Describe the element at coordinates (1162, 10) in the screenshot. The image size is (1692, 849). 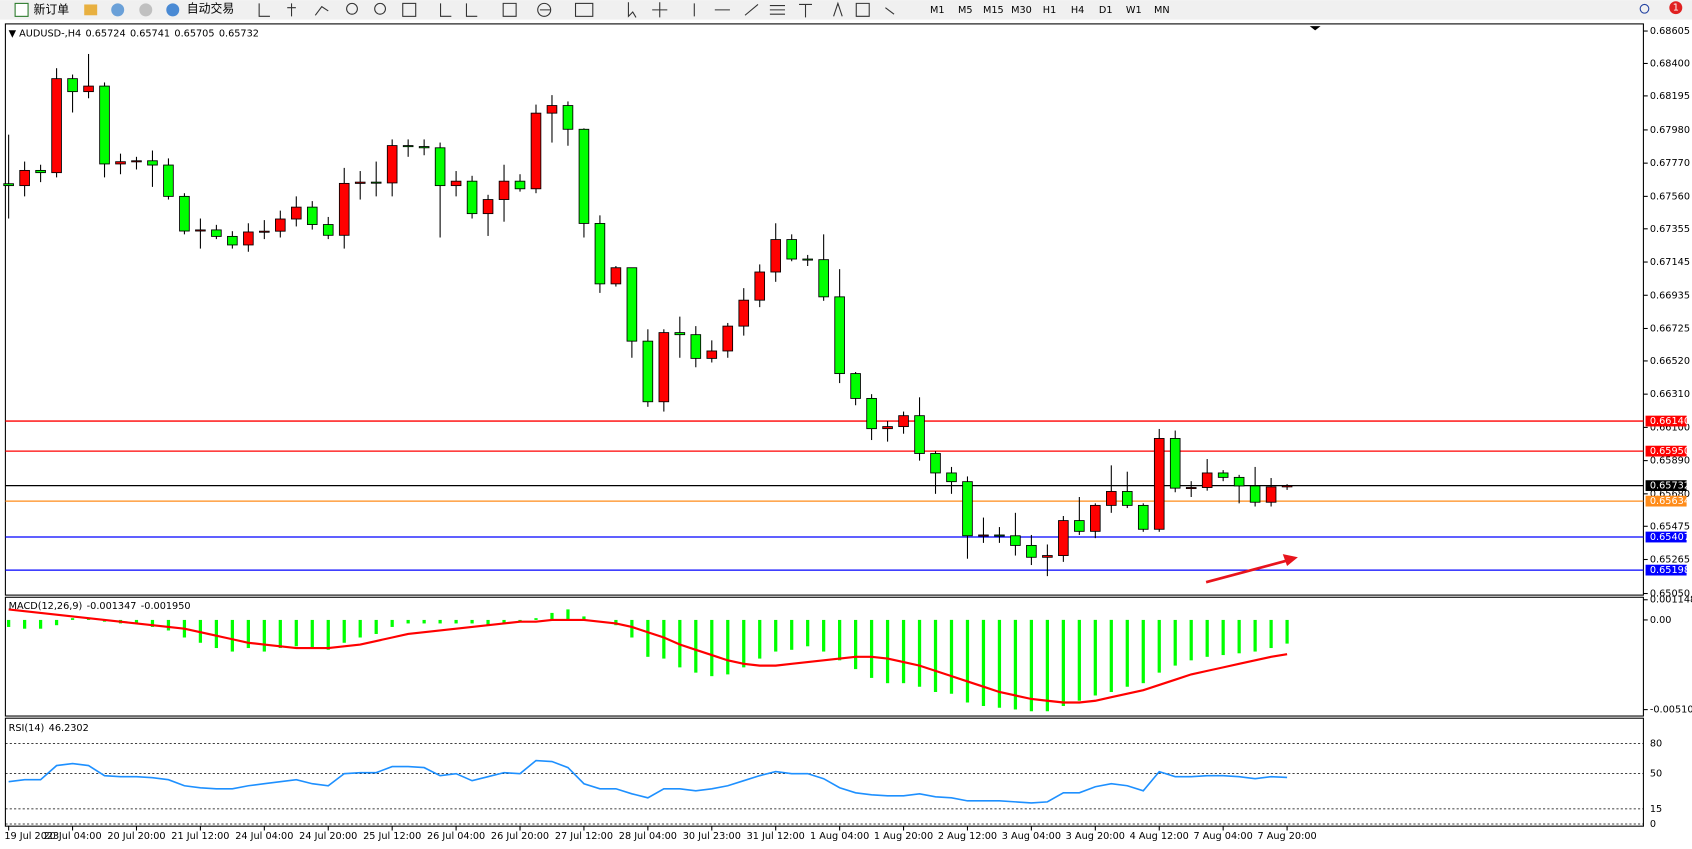
I see `timeframe-button: MN` at that location.